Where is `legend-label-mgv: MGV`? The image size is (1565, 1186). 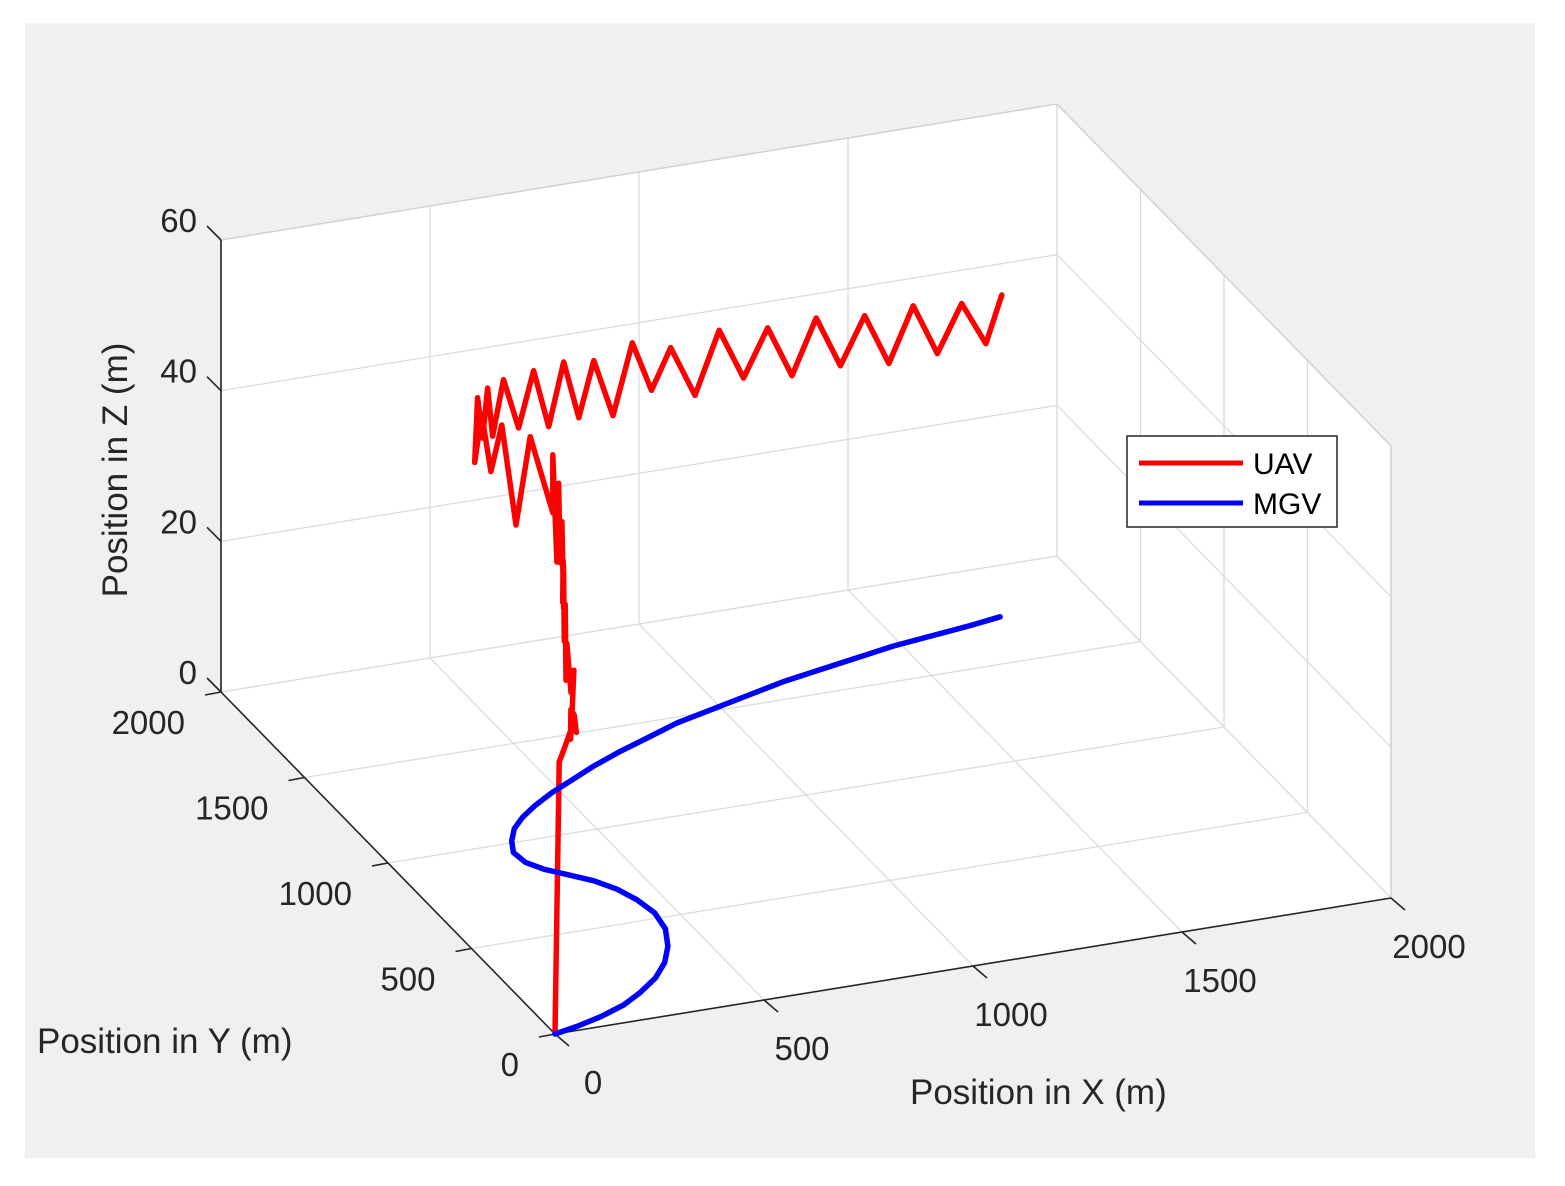 legend-label-mgv: MGV is located at coordinates (1287, 504).